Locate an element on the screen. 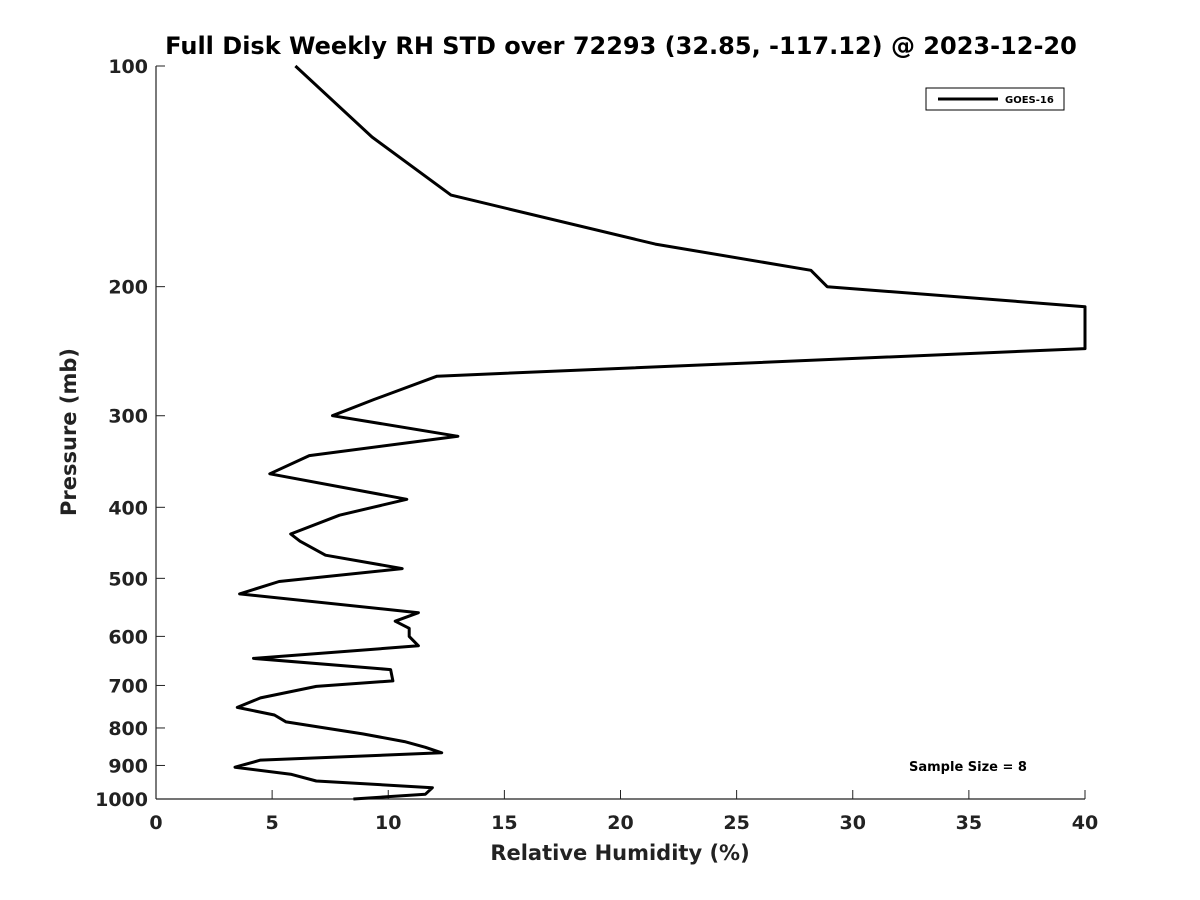 This screenshot has width=1200, height=900. x-tick-label: 40 is located at coordinates (1085, 823).